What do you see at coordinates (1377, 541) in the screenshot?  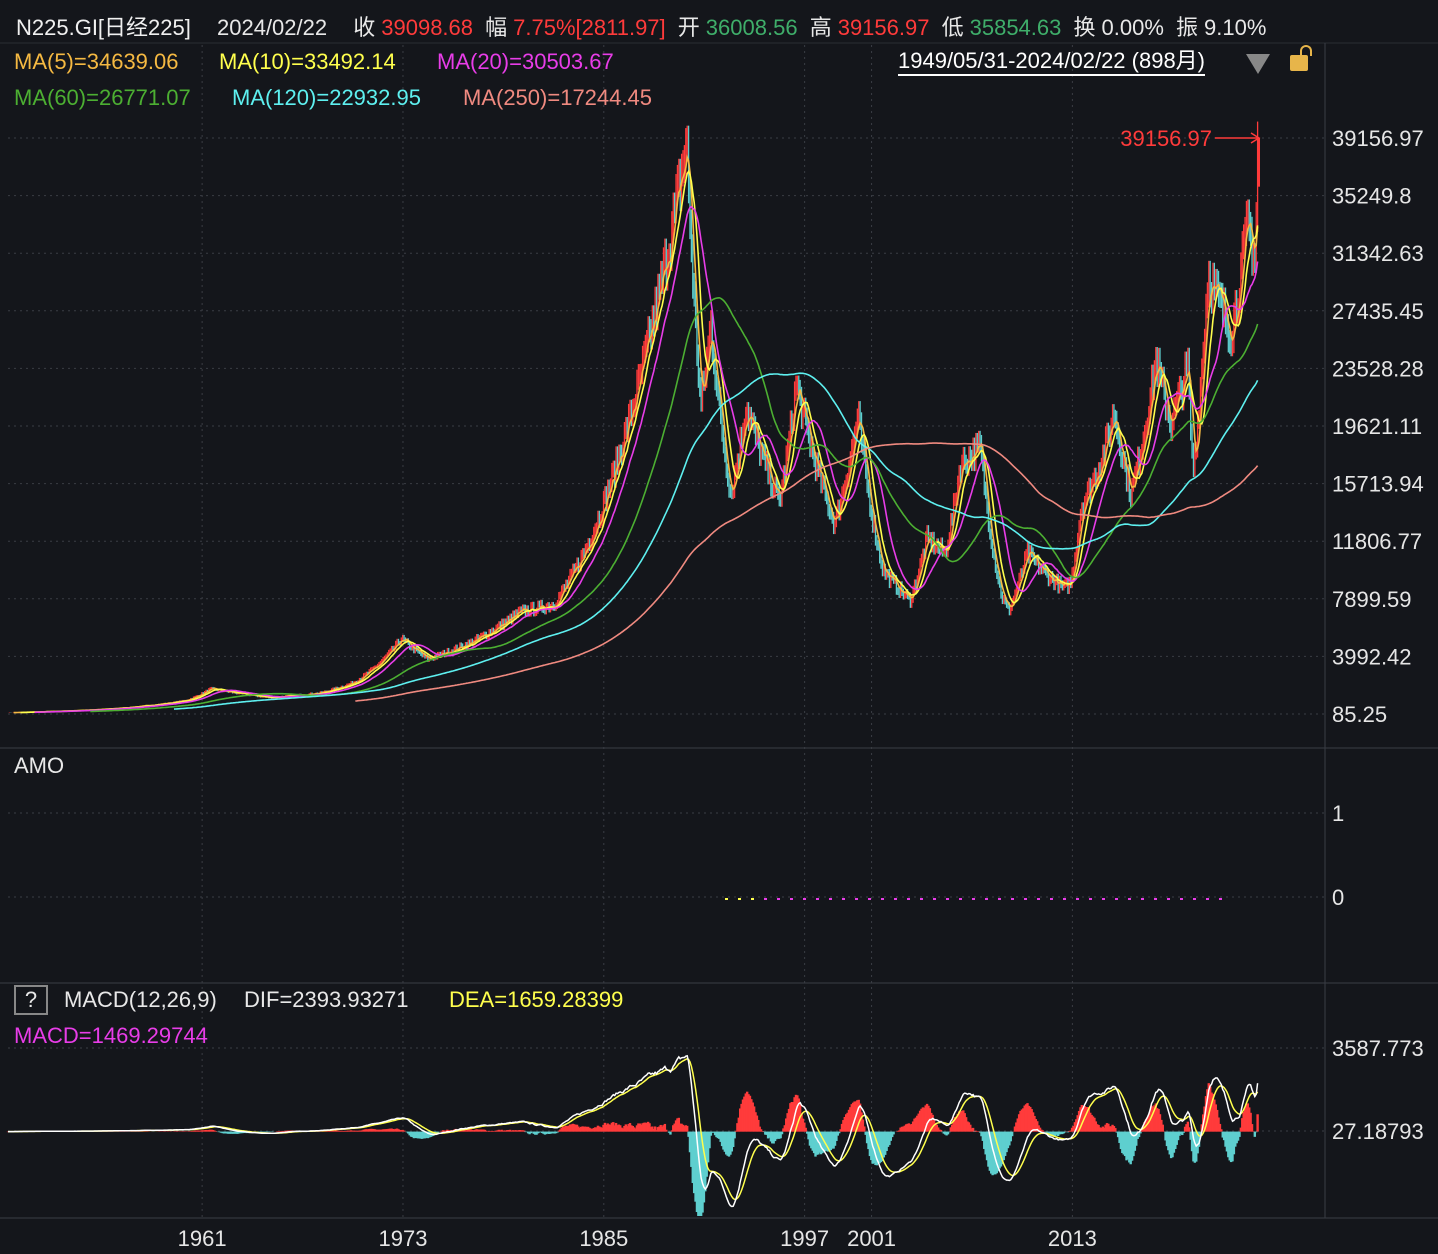 I see `y-tick-label: 11806.77` at bounding box center [1377, 541].